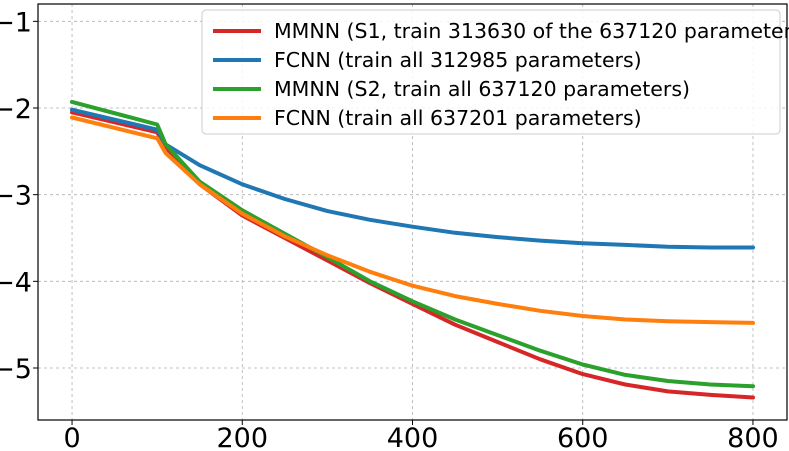 Image resolution: width=789 pixels, height=451 pixels. What do you see at coordinates (16, 22) in the screenshot?
I see `y-tick-label: −1` at bounding box center [16, 22].